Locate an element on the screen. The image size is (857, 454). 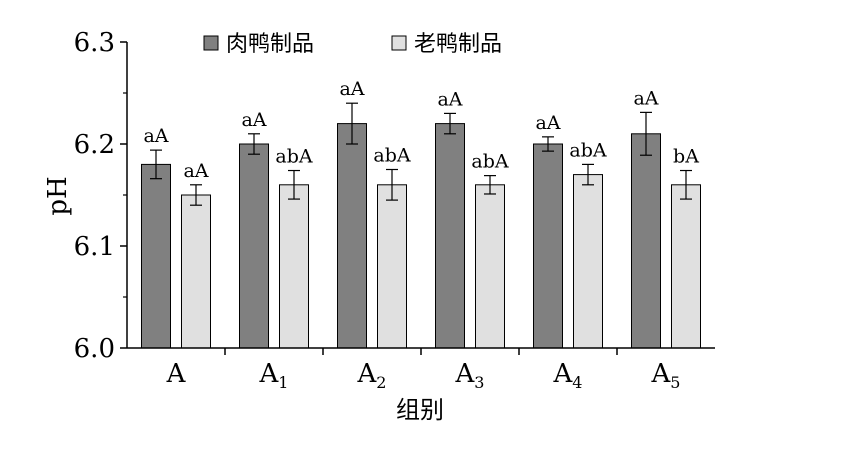
significance-labels-layer: aA aA aA abA aA abA aA abA aA abA aA bA is located at coordinates (421, 130).